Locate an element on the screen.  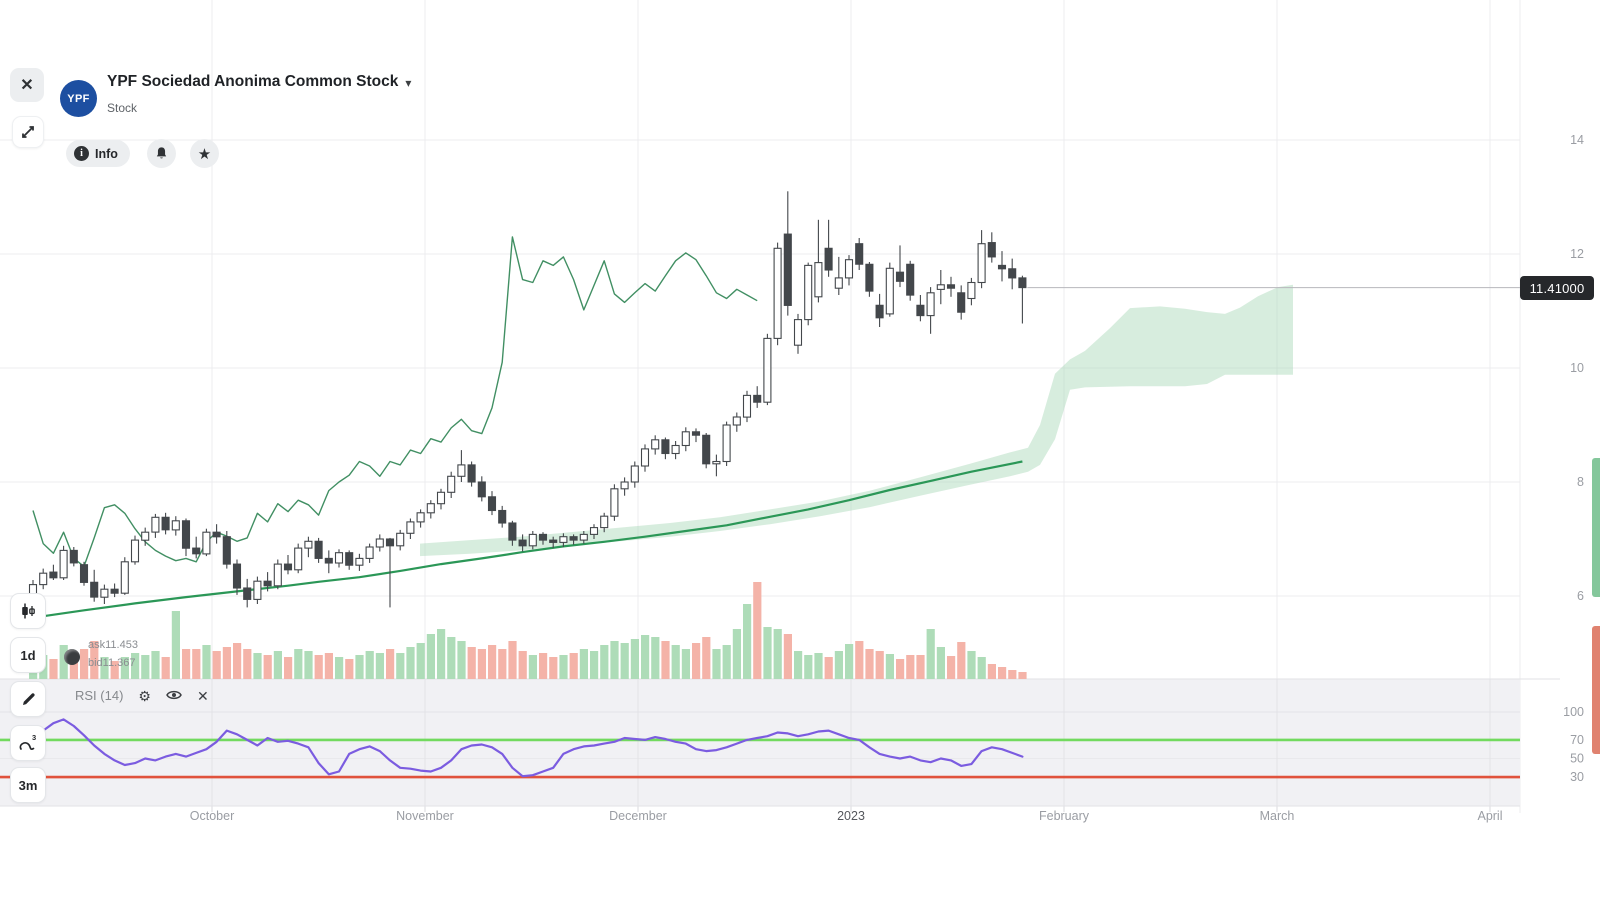
x-axis-label: April is located at coordinates (1489, 816).